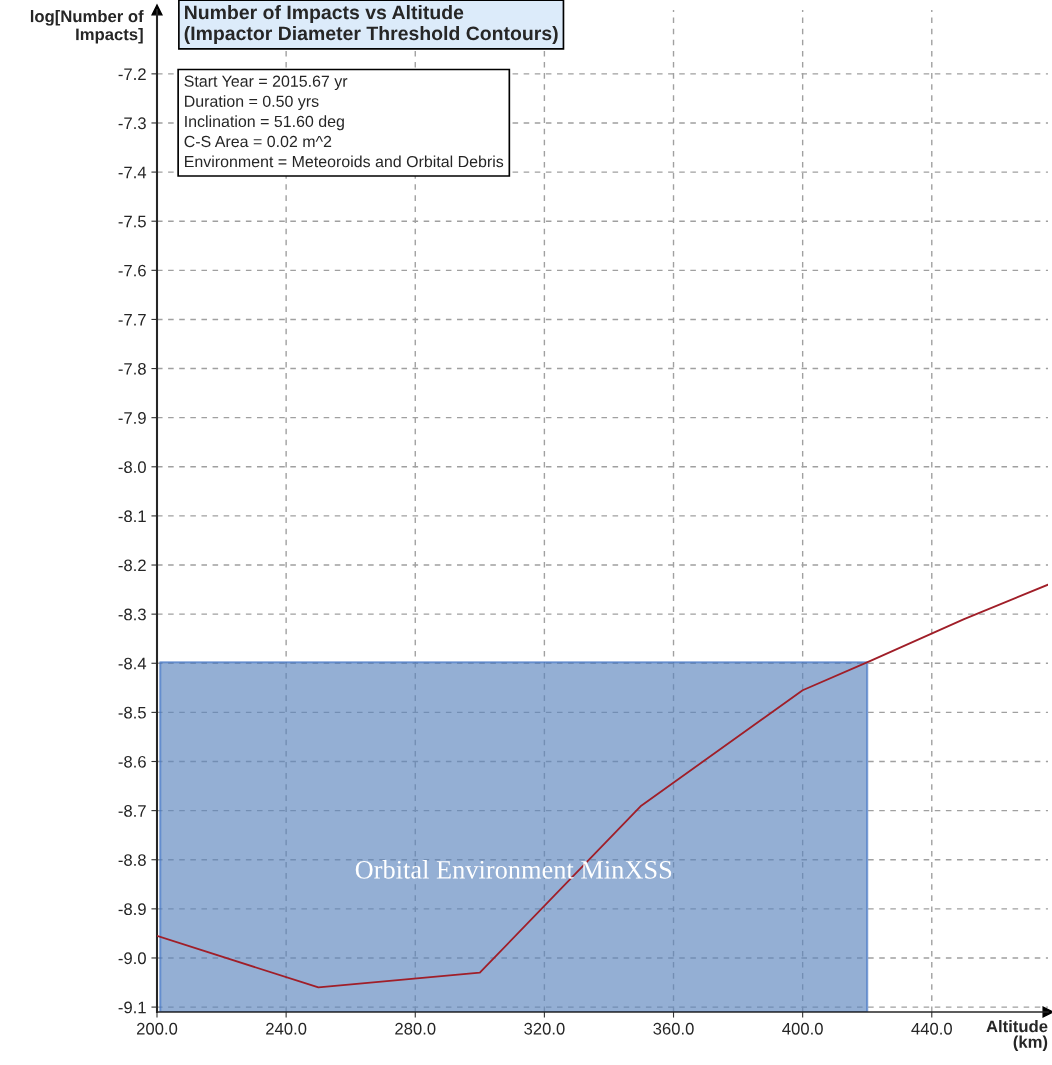 Image resolution: width=1052 pixels, height=1065 pixels. I want to click on y-tick-label: -8.8, so click(132, 860).